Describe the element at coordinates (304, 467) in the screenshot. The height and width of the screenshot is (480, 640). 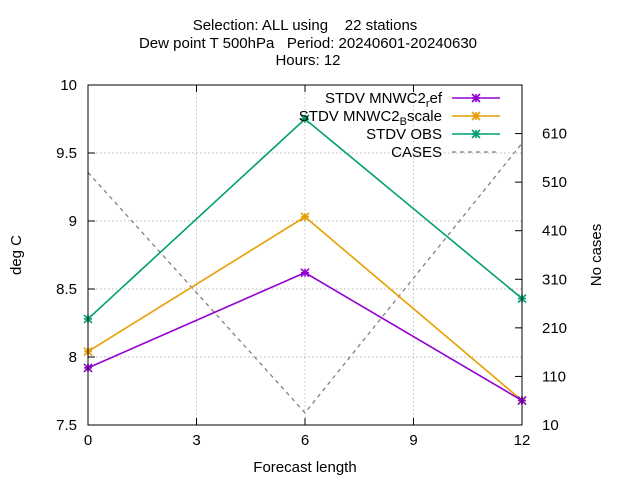
I see `x-axis-label: Forecast length` at that location.